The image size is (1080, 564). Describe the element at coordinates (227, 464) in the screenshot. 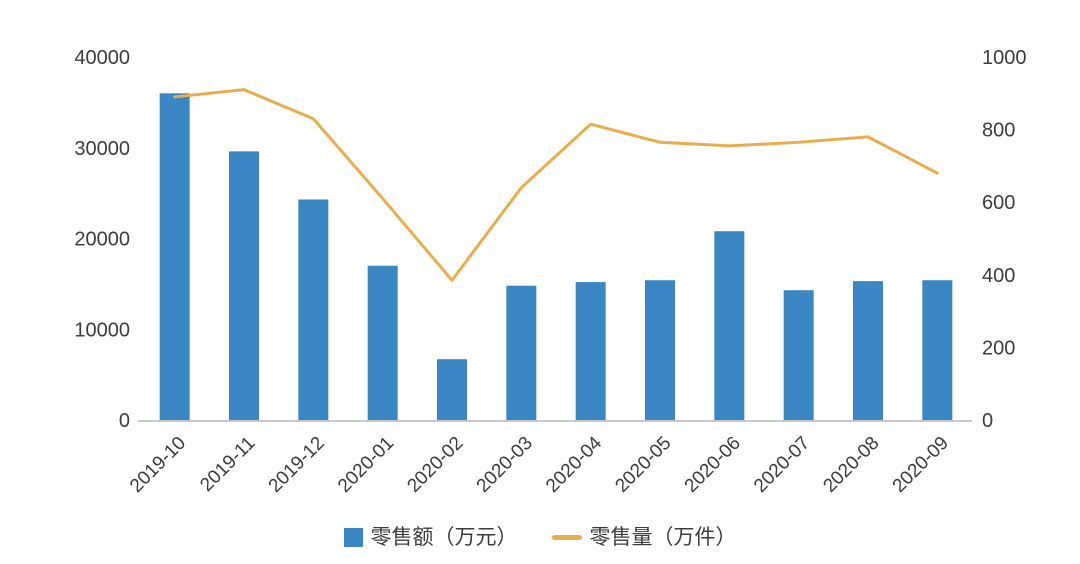

I see `x-axis-label-2019-11: 2019-11` at that location.